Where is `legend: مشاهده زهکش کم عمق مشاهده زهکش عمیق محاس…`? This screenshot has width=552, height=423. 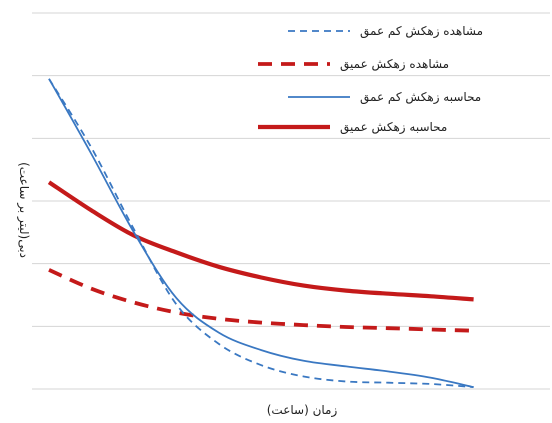 legend: مشاهده زهکش کم عمق مشاهده زهکش عمیق محاس… is located at coordinates (370, 79).